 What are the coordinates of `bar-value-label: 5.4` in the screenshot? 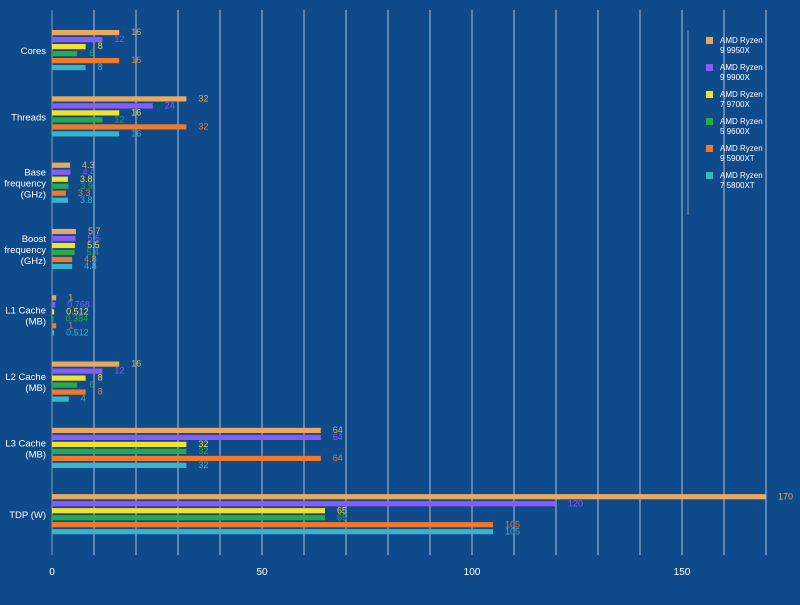 It's located at (93, 252).